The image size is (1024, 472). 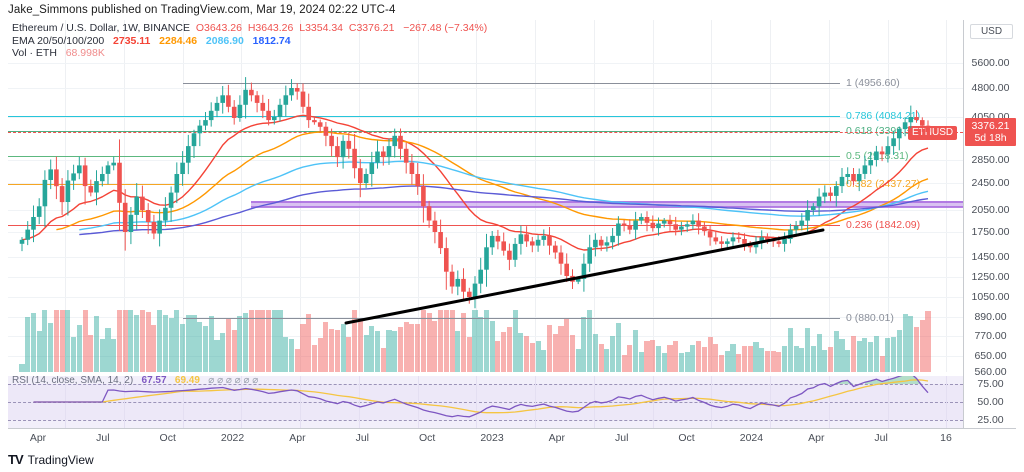 What do you see at coordinates (424, 225) in the screenshot?
I see `fib-line-0.236` at bounding box center [424, 225].